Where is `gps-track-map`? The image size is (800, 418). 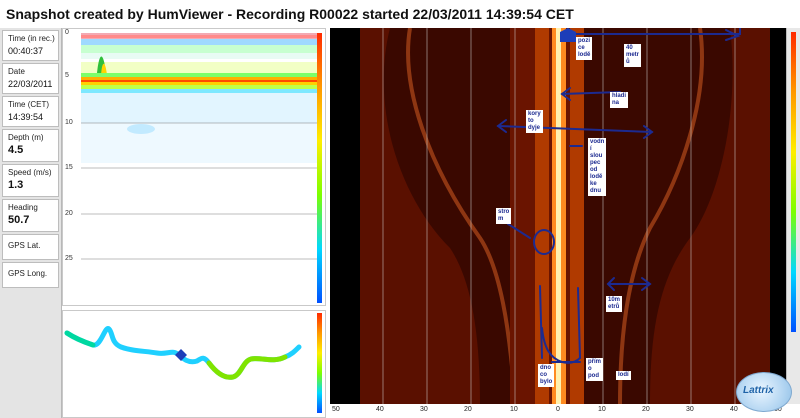 gps-track-map is located at coordinates (194, 364).